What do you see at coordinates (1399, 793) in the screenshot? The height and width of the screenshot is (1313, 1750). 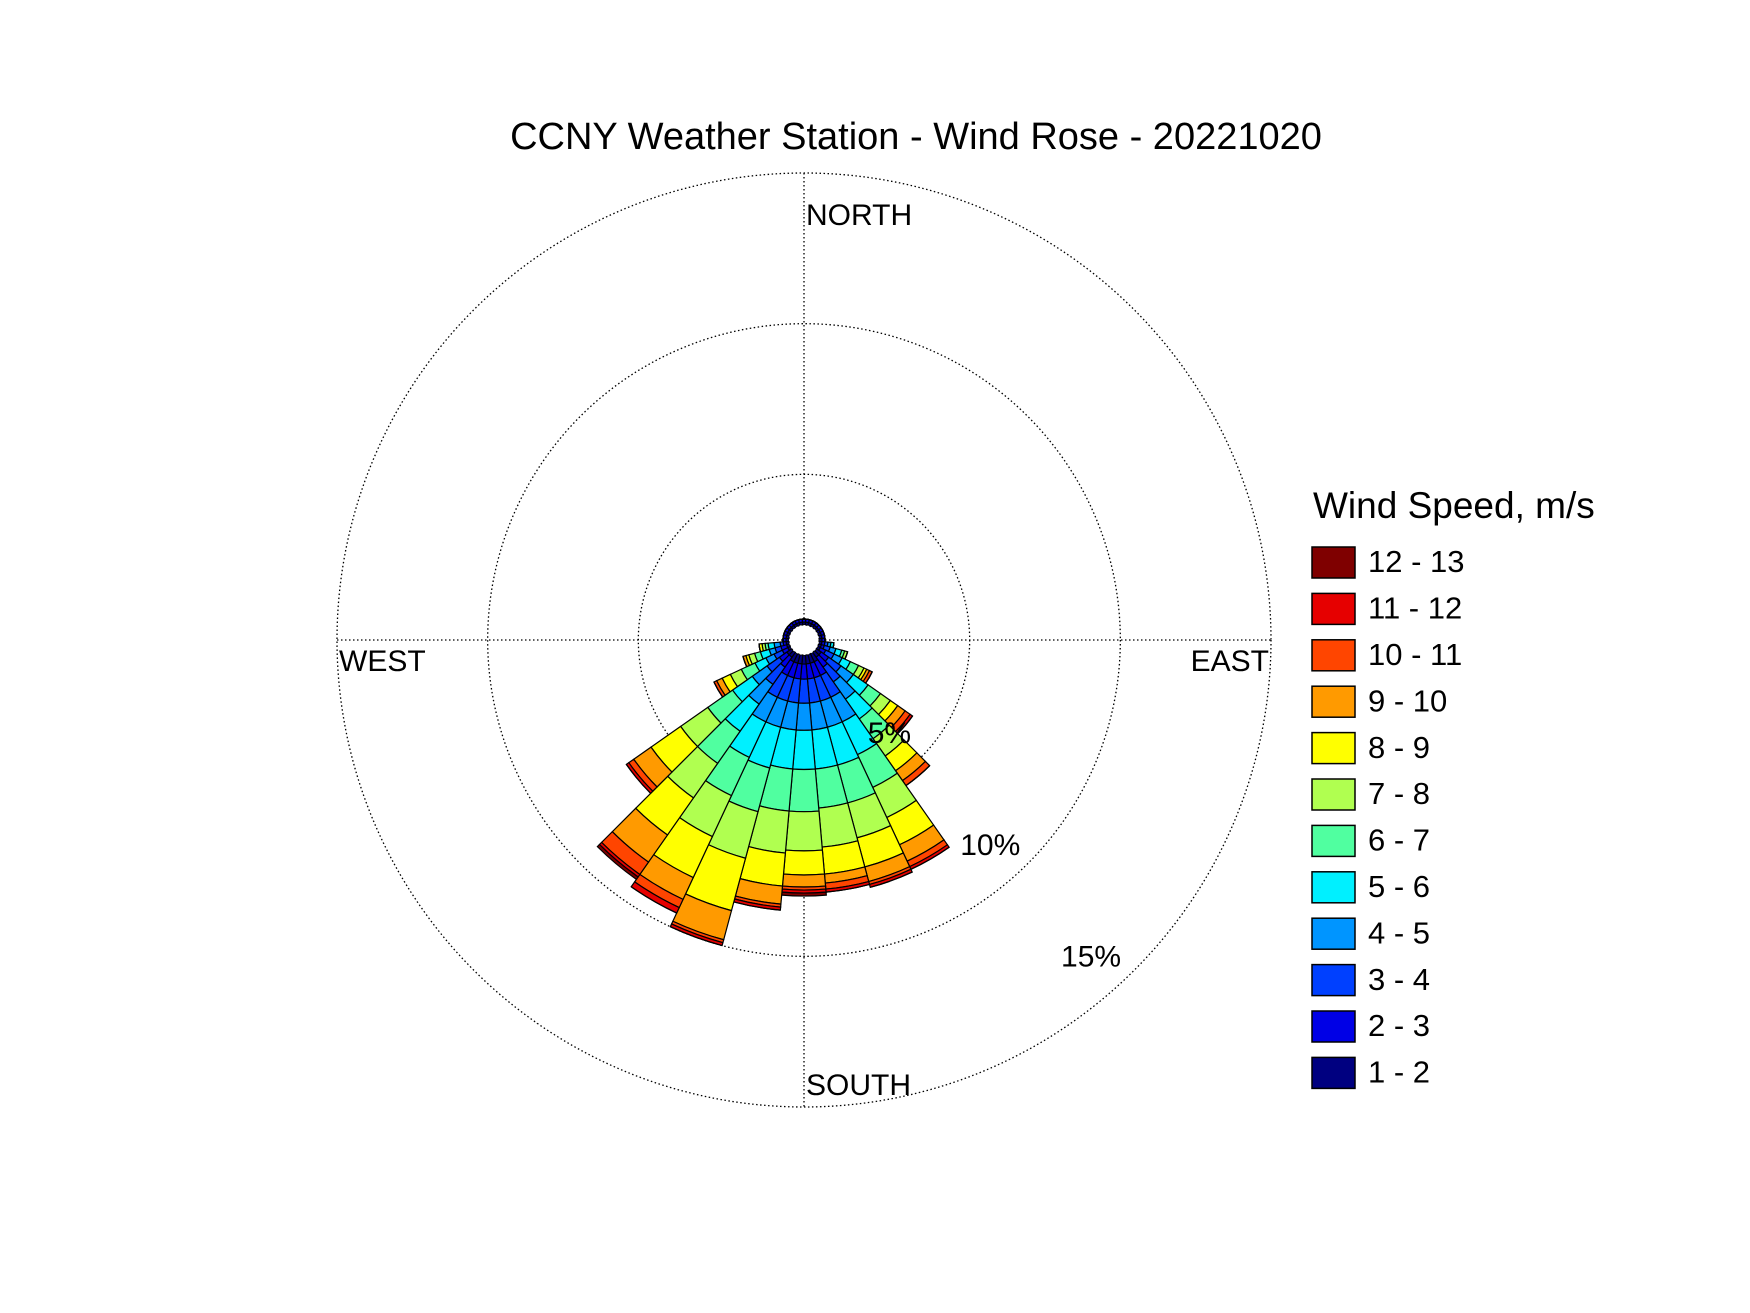 I see `legend-label: 7 - 8` at bounding box center [1399, 793].